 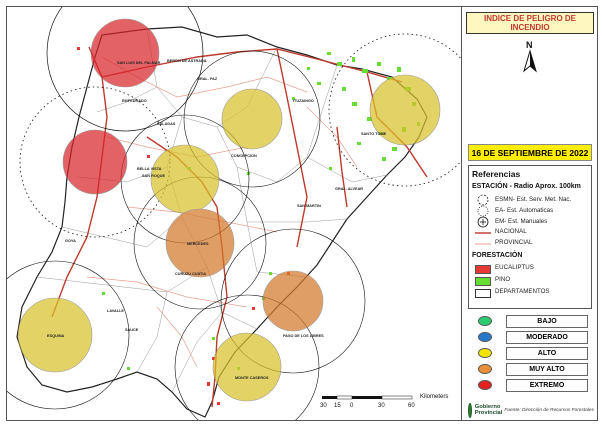 I want to click on place-label: ESQUINA, so click(x=56, y=336).